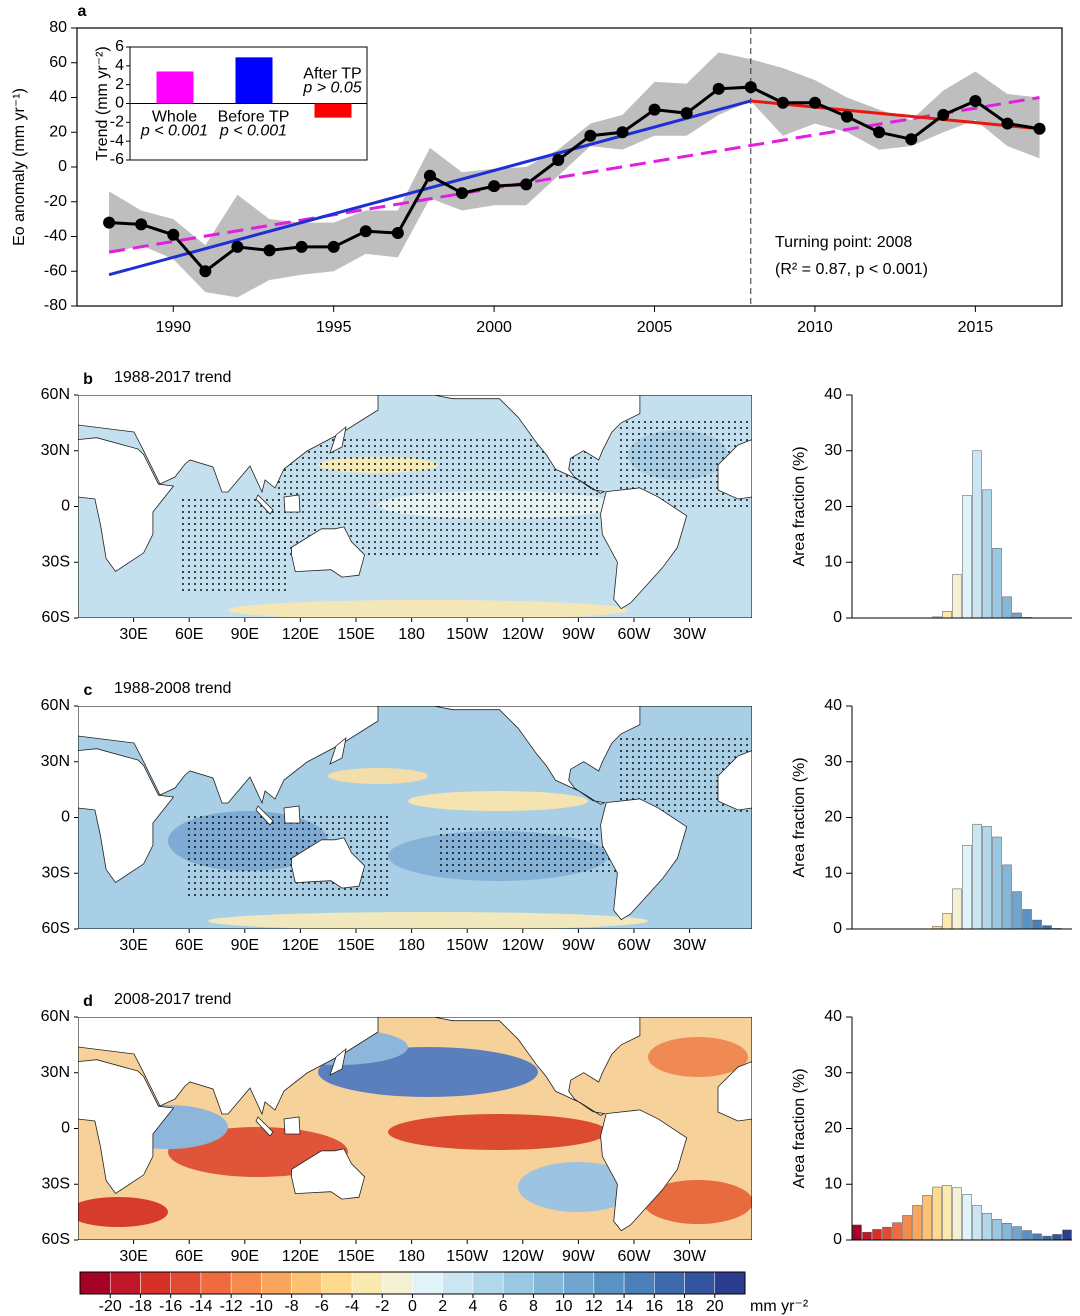  What do you see at coordinates (117, 122) in the screenshot?
I see `inset-y-tick-label: -2` at bounding box center [117, 122].